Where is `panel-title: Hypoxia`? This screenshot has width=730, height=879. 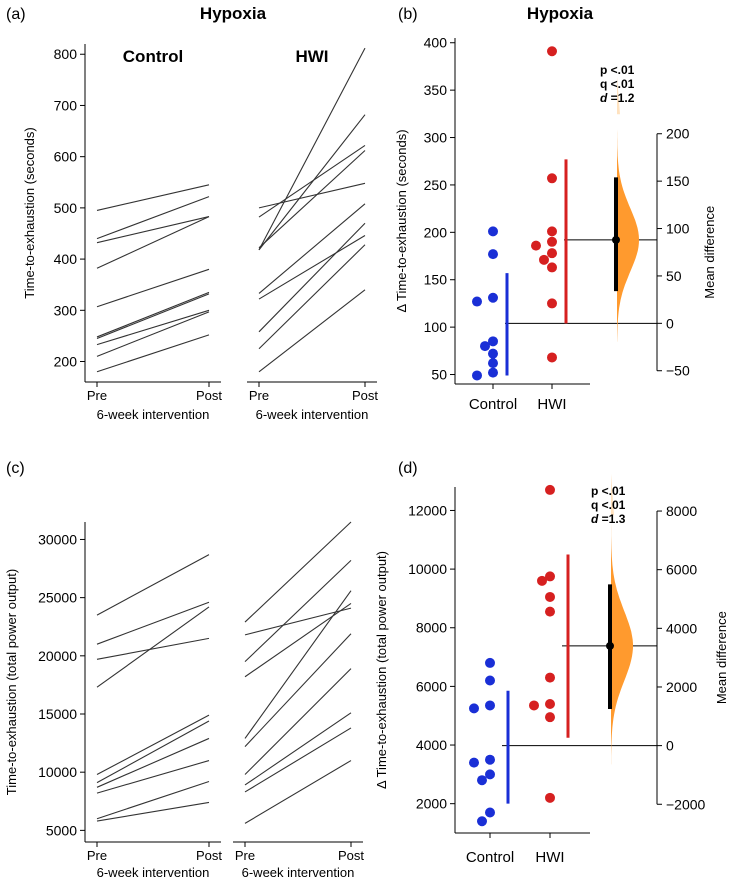 panel-title: Hypoxia is located at coordinates (560, 13).